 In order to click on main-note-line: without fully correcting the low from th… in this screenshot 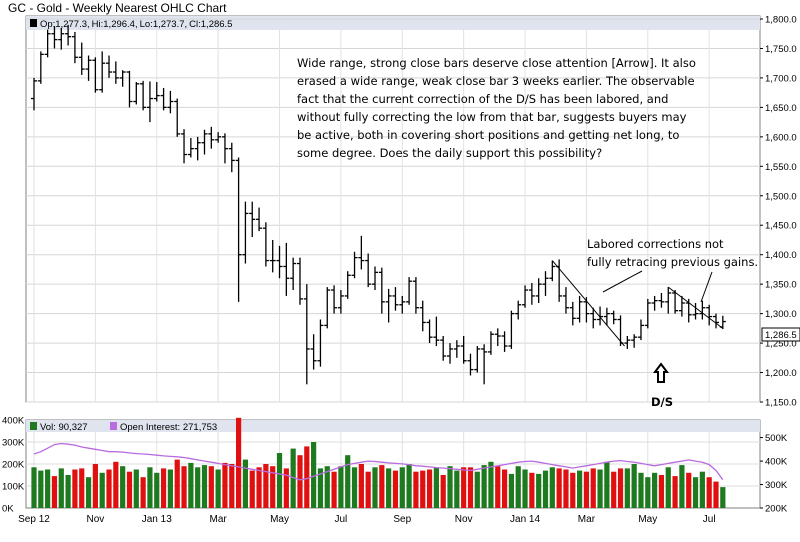, I will do `click(492, 117)`.